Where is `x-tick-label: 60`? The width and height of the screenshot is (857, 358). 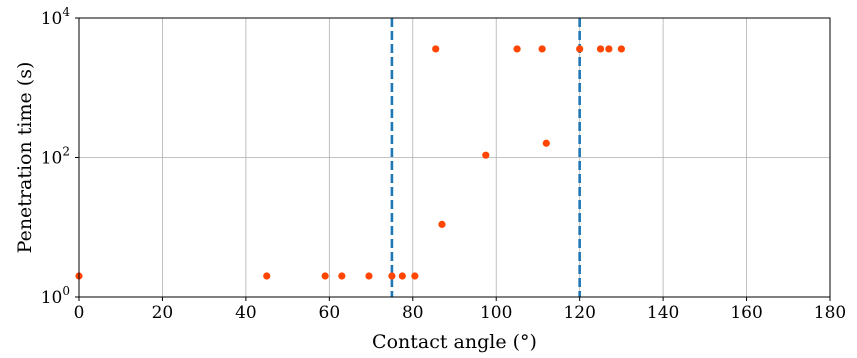
x-tick-label: 60 is located at coordinates (330, 313).